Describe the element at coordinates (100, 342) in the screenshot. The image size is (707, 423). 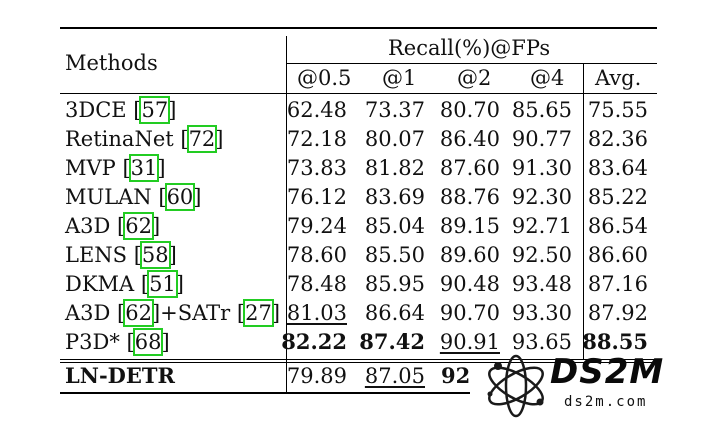
I see `method-label: P3D* [` at that location.